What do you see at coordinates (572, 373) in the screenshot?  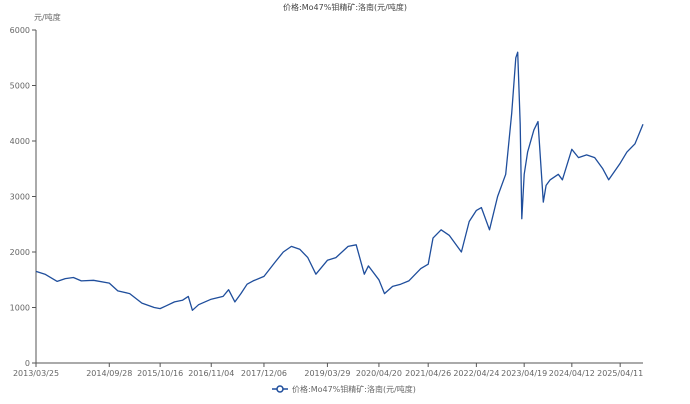 I see `x-tick-label: 2024/04/12` at bounding box center [572, 373].